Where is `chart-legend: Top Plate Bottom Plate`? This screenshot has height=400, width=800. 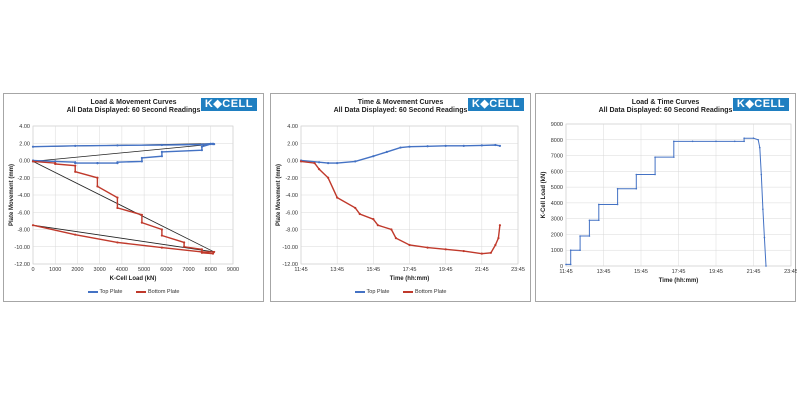
chart-legend: Top Plate Bottom Plate is located at coordinates (400, 292).